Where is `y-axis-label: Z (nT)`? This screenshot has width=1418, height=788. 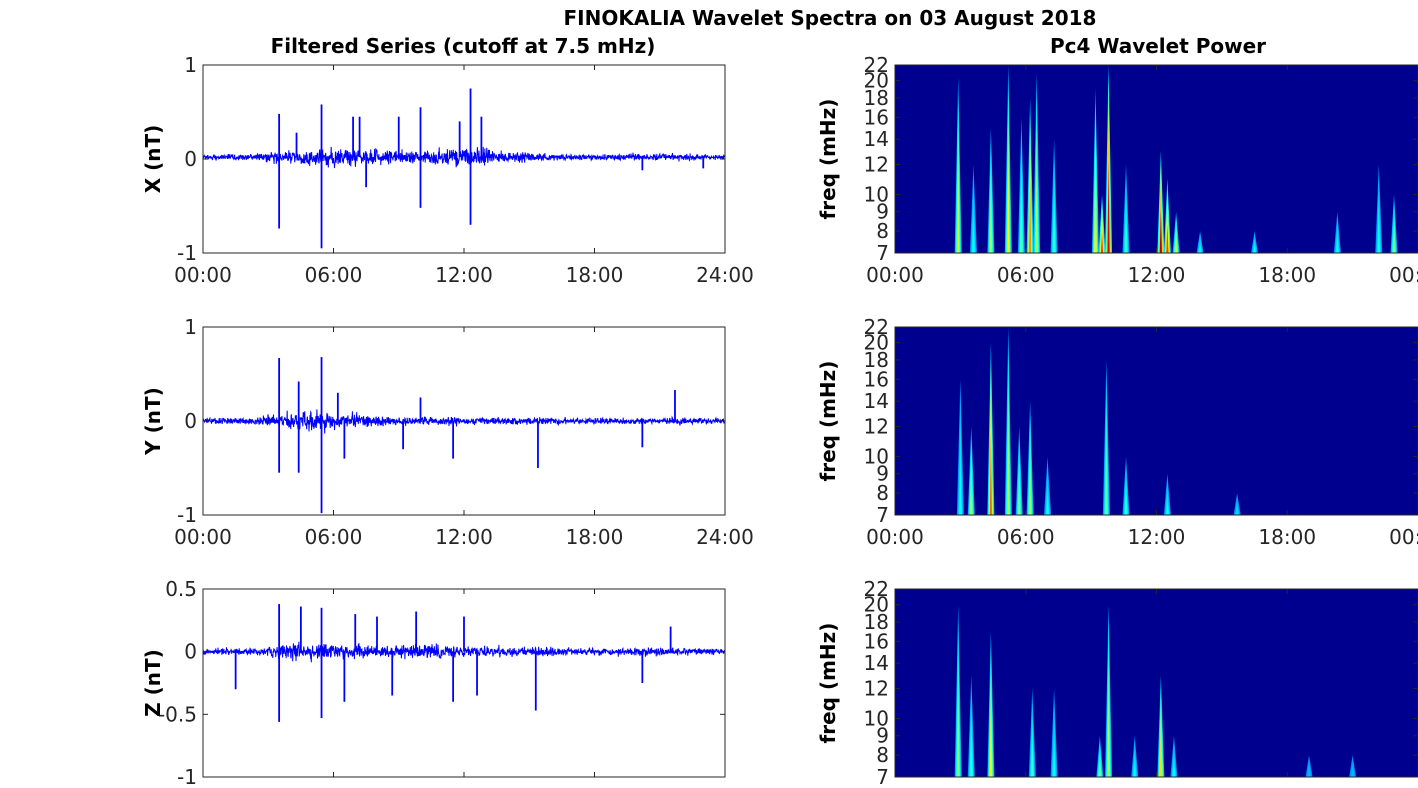 y-axis-label: Z (nT) is located at coordinates (153, 683).